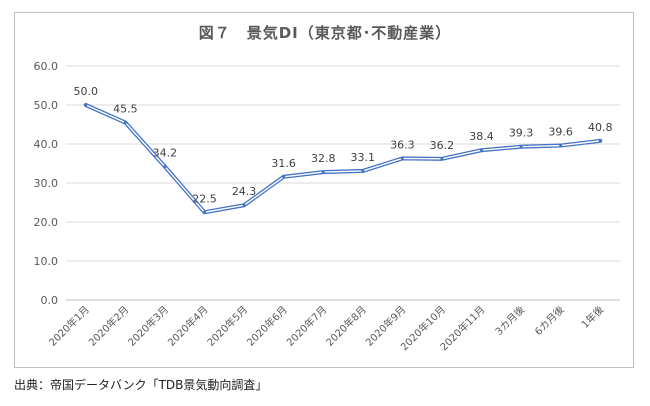 The height and width of the screenshot is (406, 650). I want to click on y-tick-label: 50.0, so click(46, 105).